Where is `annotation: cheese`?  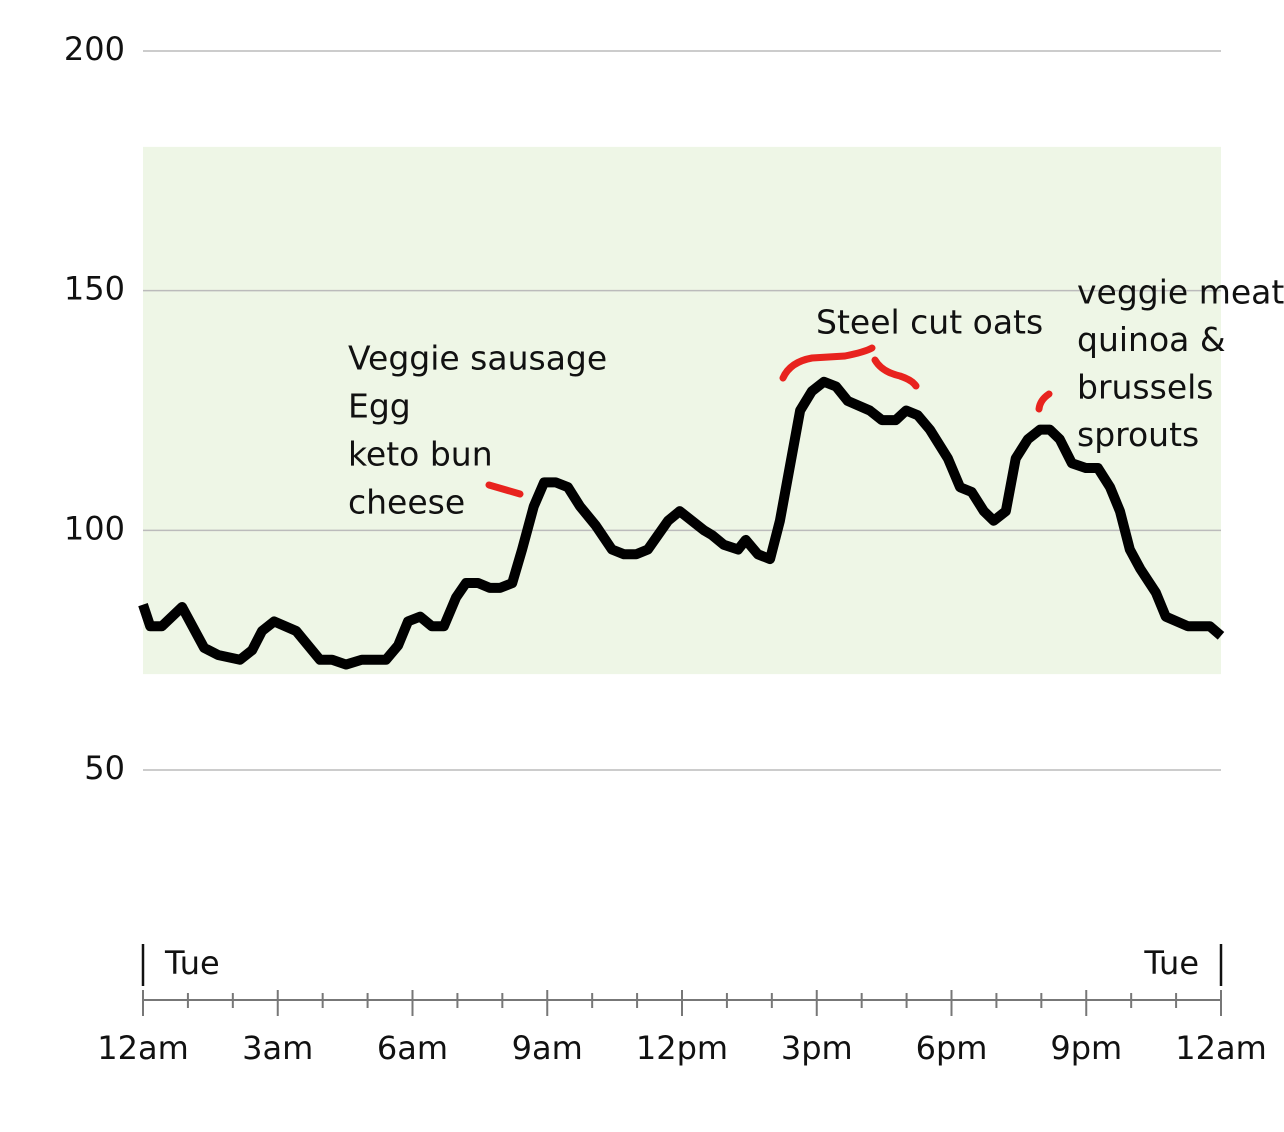
annotation: cheese is located at coordinates (406, 502).